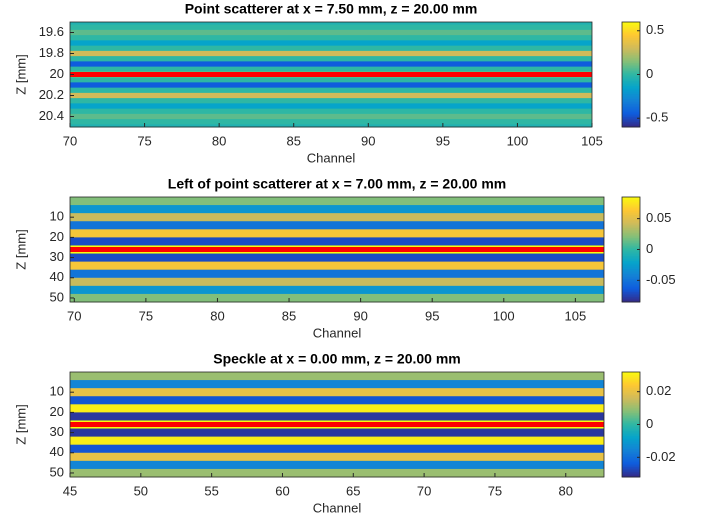  Describe the element at coordinates (331, 75) in the screenshot. I see `heatmap` at that location.